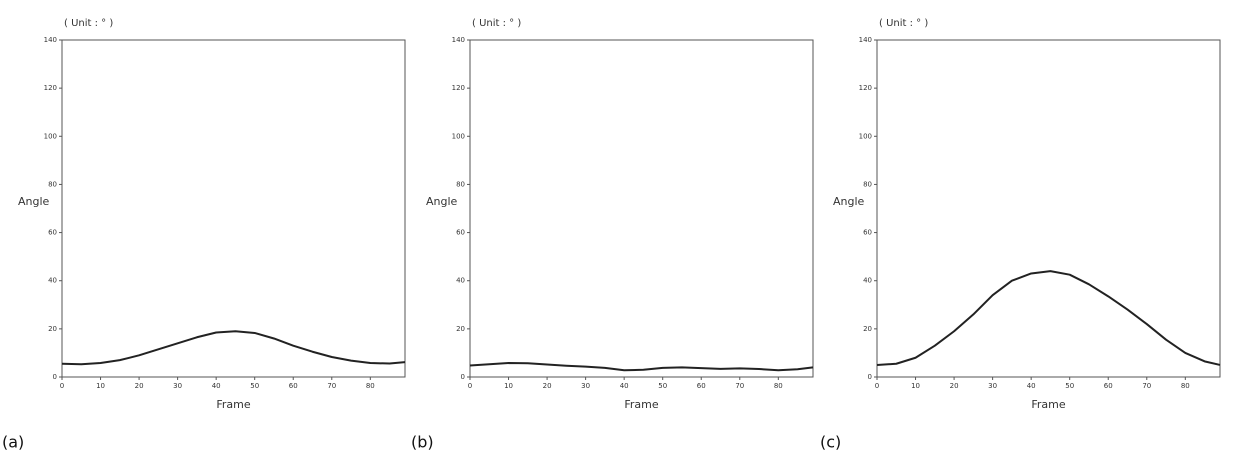  What do you see at coordinates (830, 442) in the screenshot?
I see `panel-label: (c)` at bounding box center [830, 442].